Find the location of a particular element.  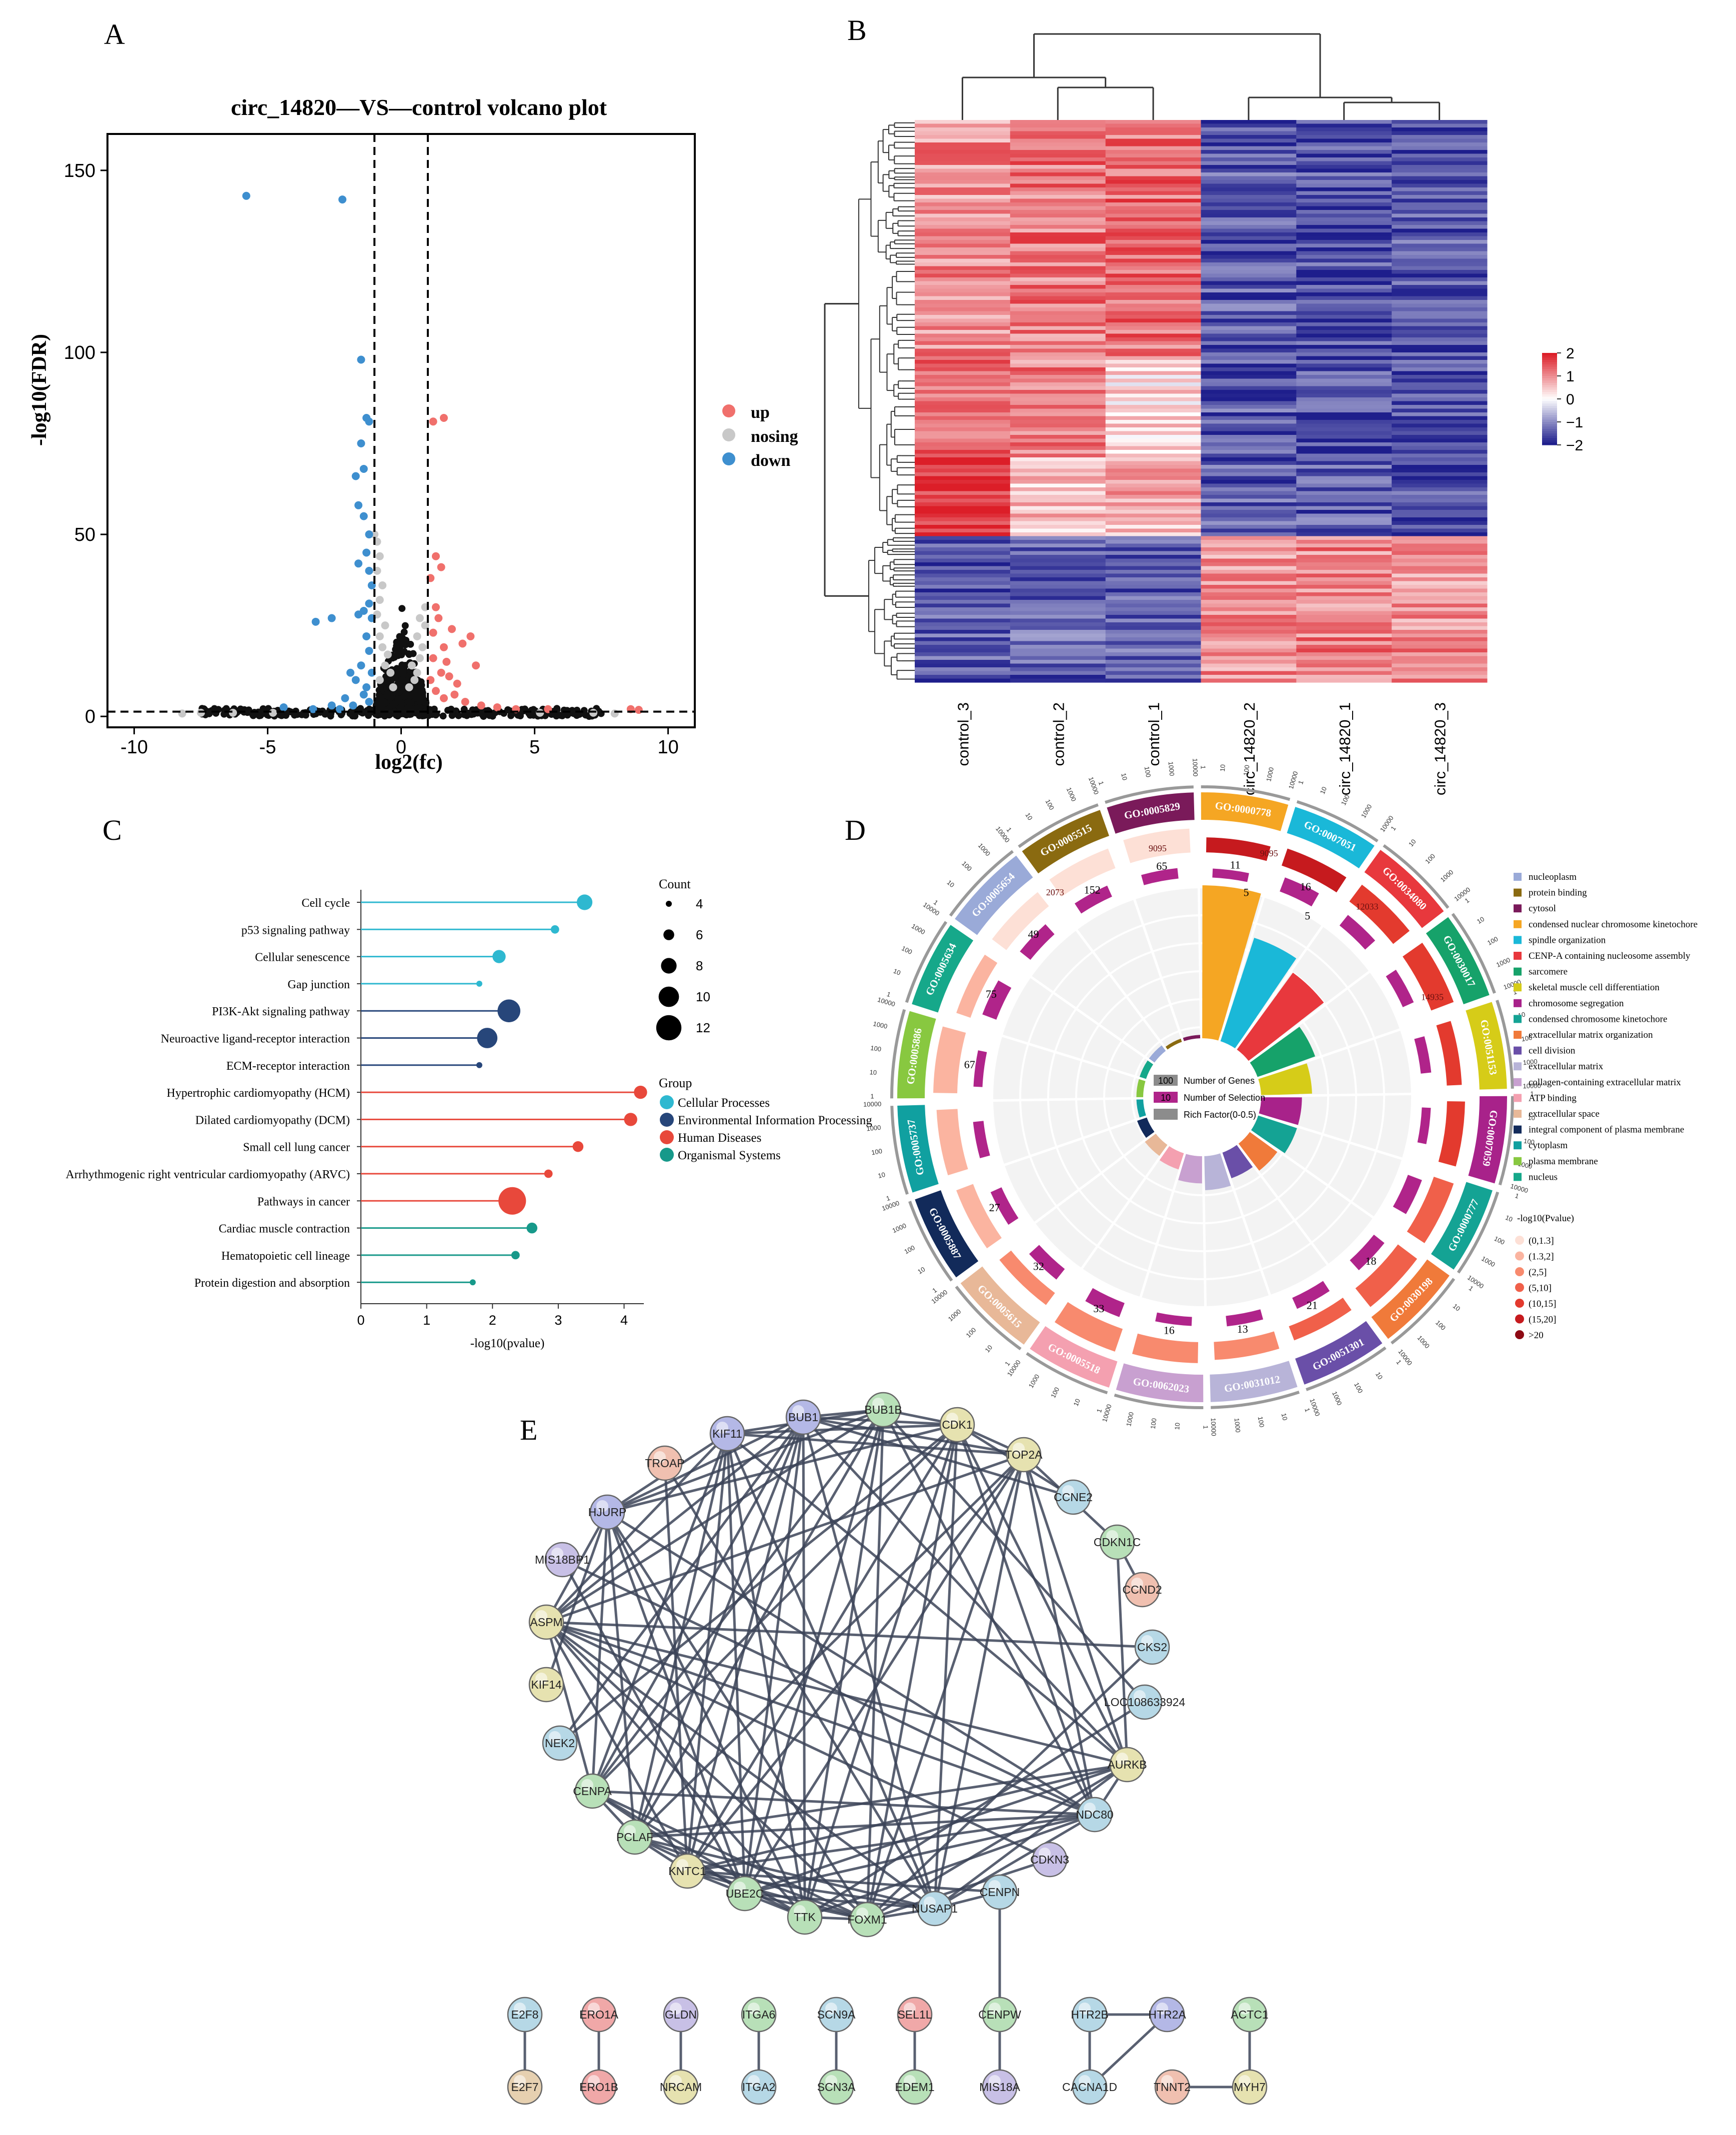

go-legend-label: ATP binding is located at coordinates (1553, 1098).